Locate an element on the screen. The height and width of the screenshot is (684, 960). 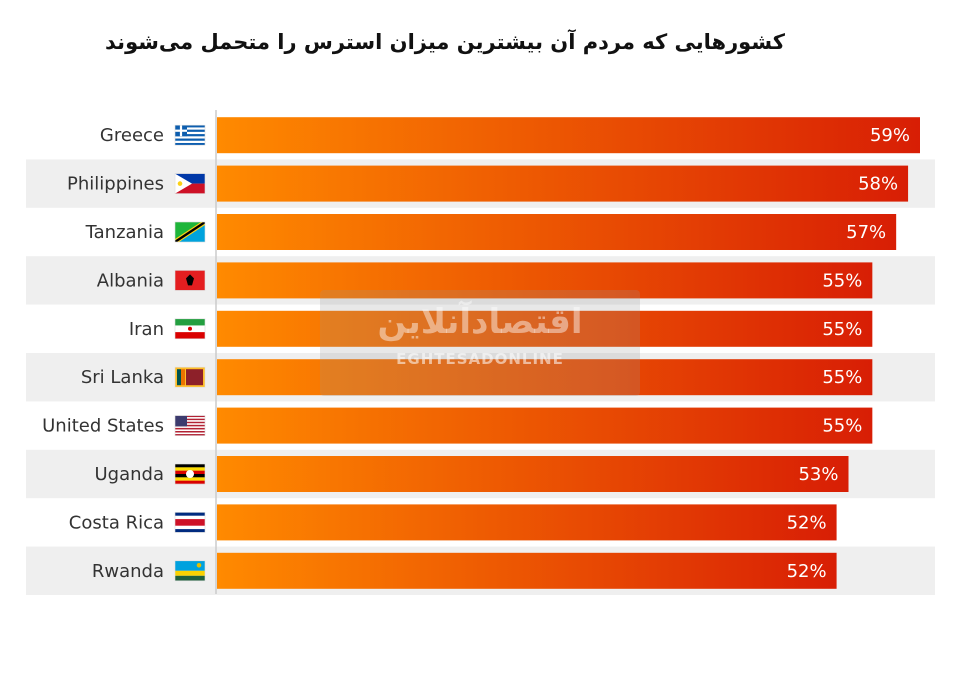
bar-costa-rica is located at coordinates (527, 522).